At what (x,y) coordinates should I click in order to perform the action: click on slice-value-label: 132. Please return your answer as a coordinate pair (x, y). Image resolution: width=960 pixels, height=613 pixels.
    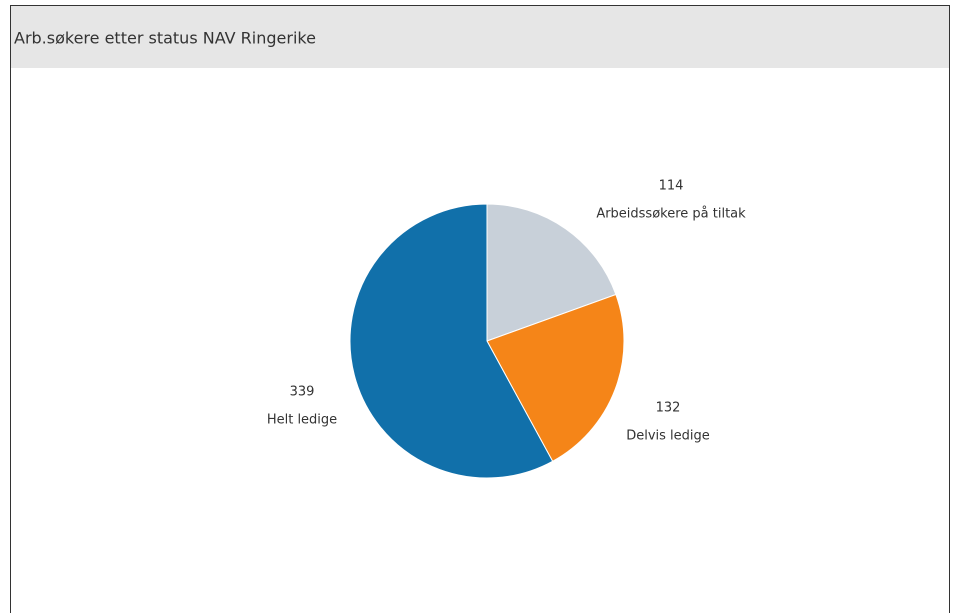
    Looking at the image, I should click on (668, 408).